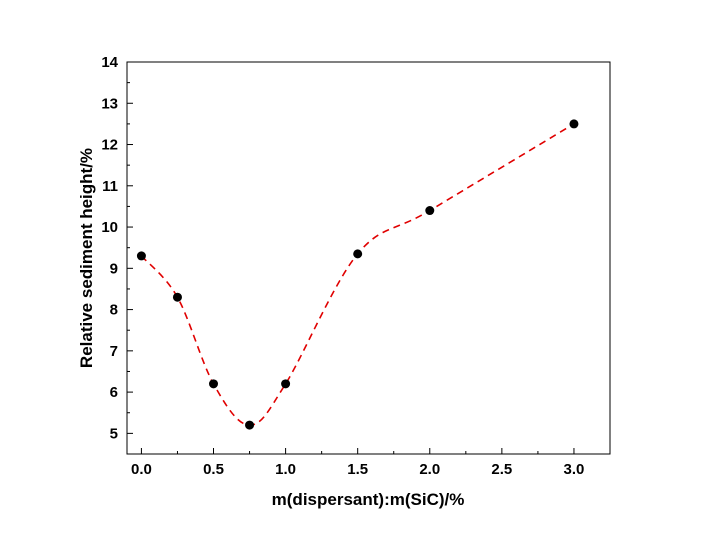 This screenshot has width=712, height=552. I want to click on x-tick-label: 0.0, so click(141, 469).